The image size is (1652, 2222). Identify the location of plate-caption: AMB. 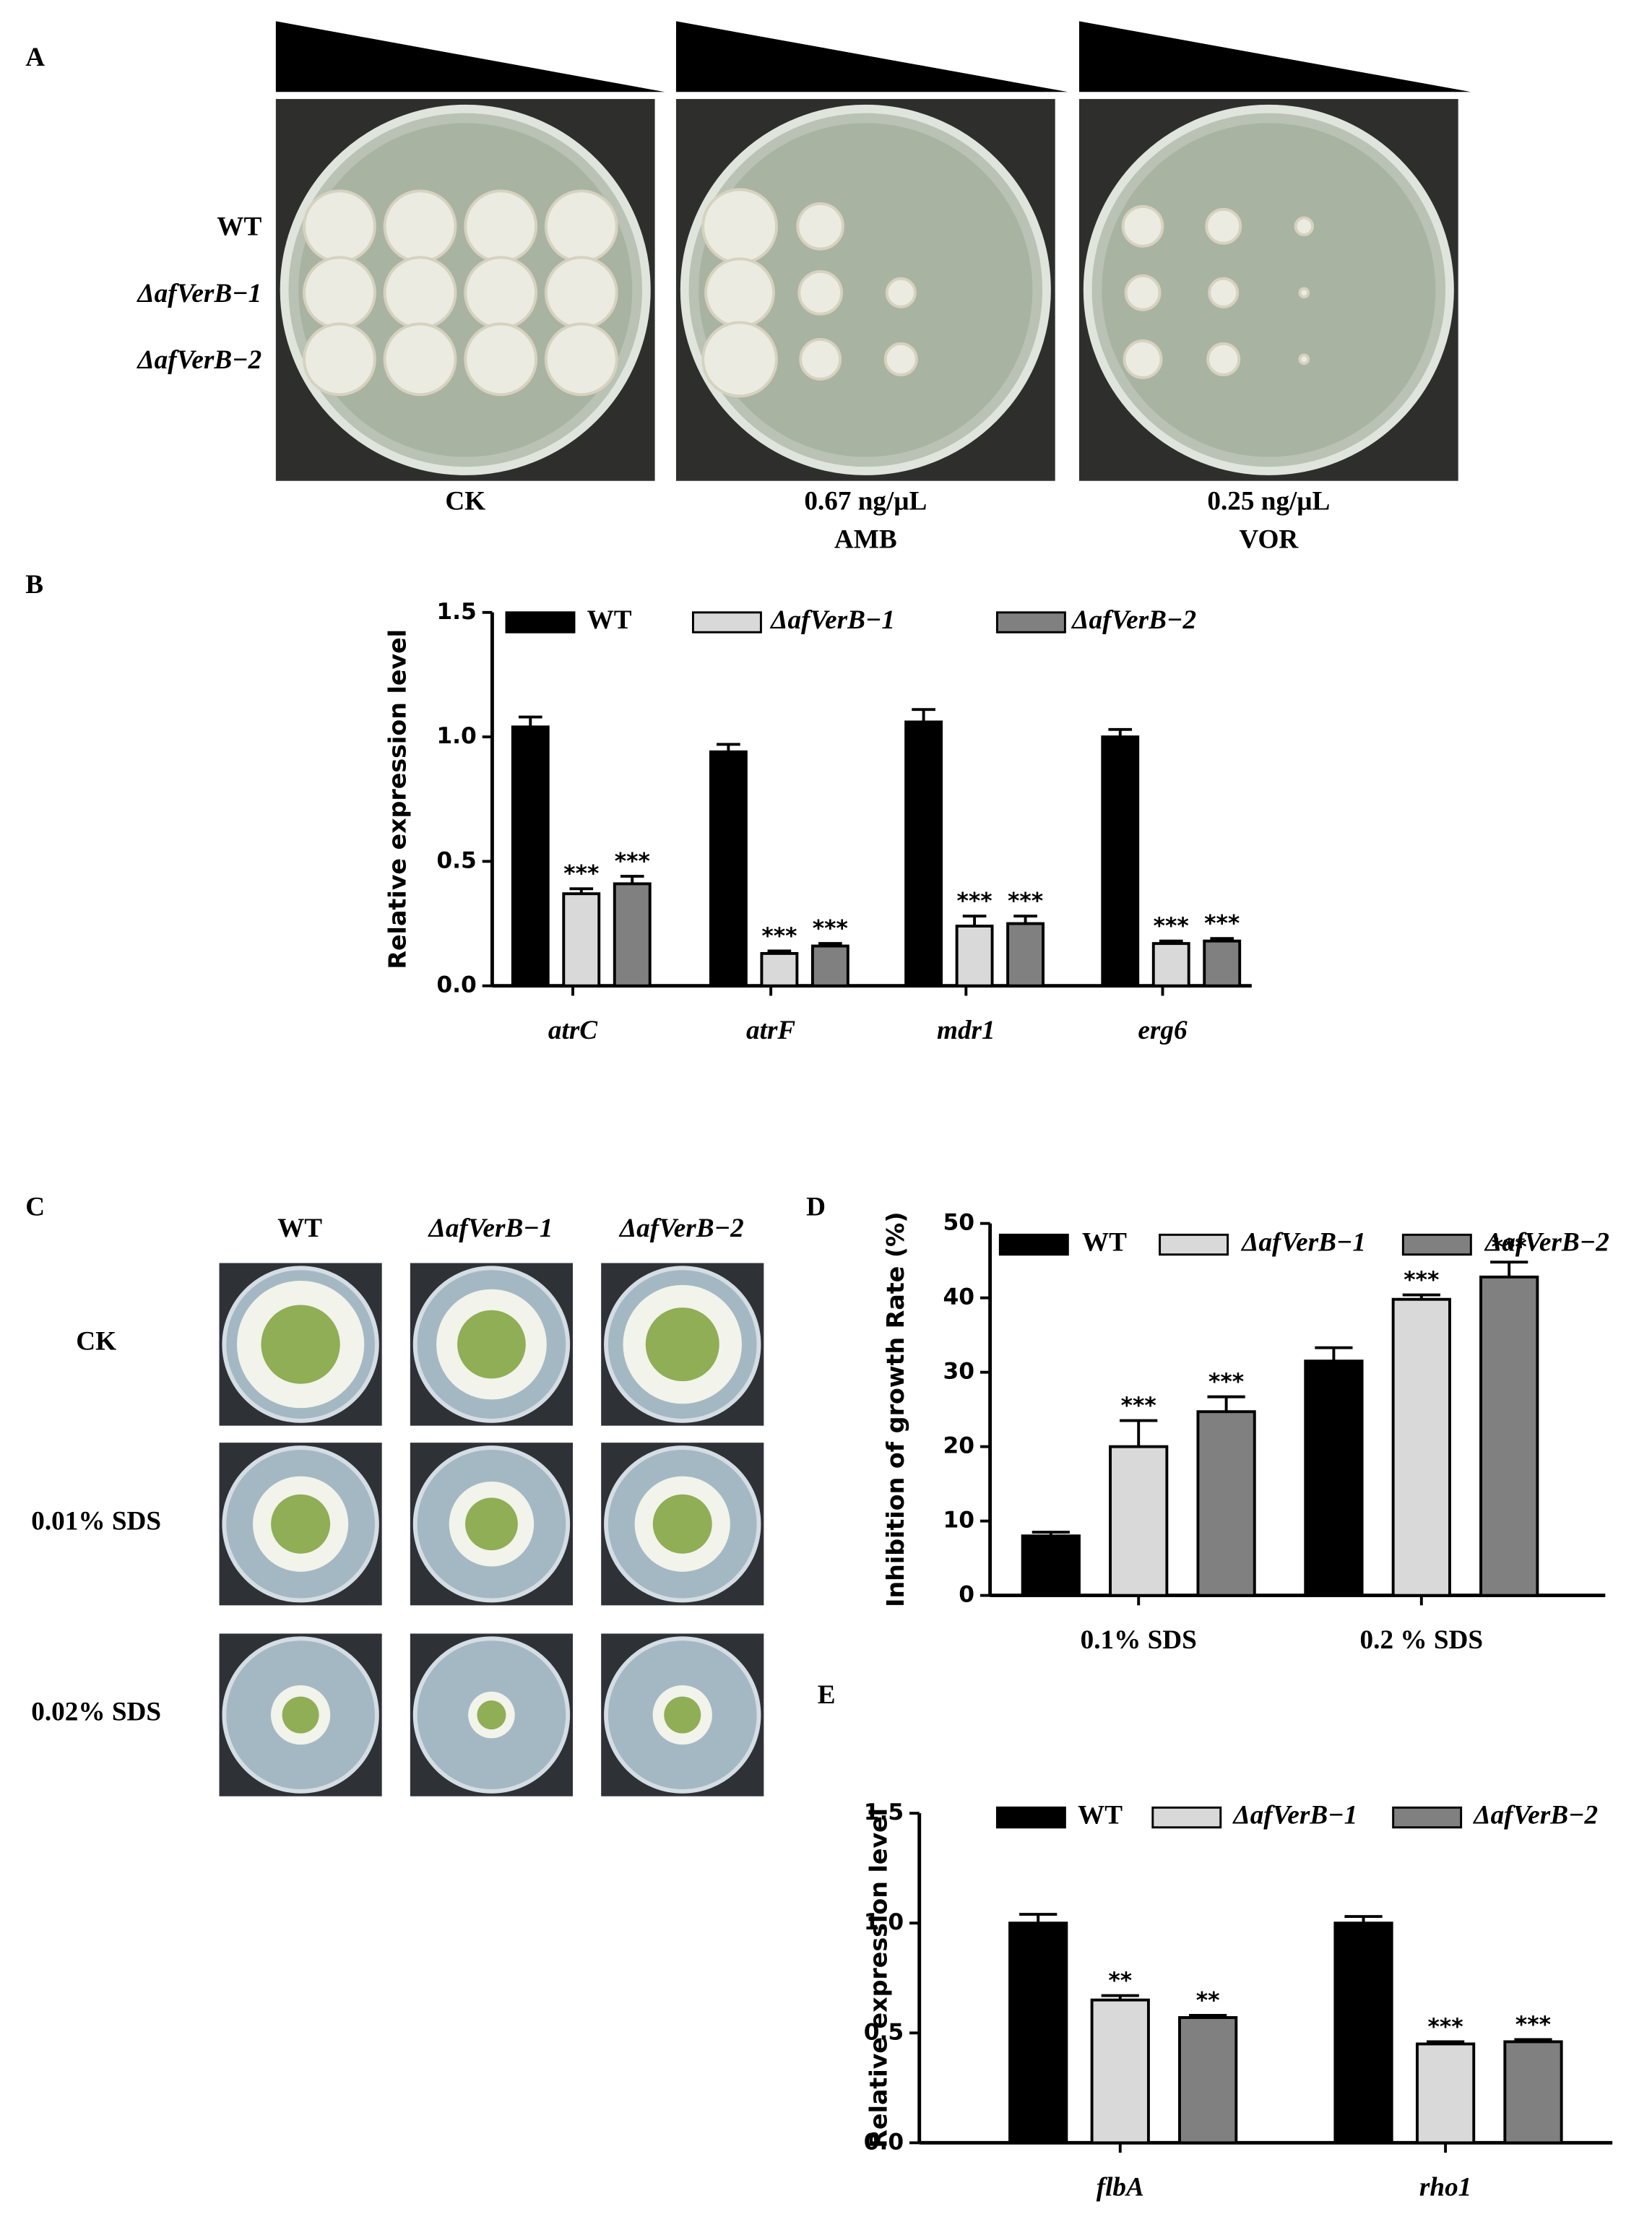
(865, 539).